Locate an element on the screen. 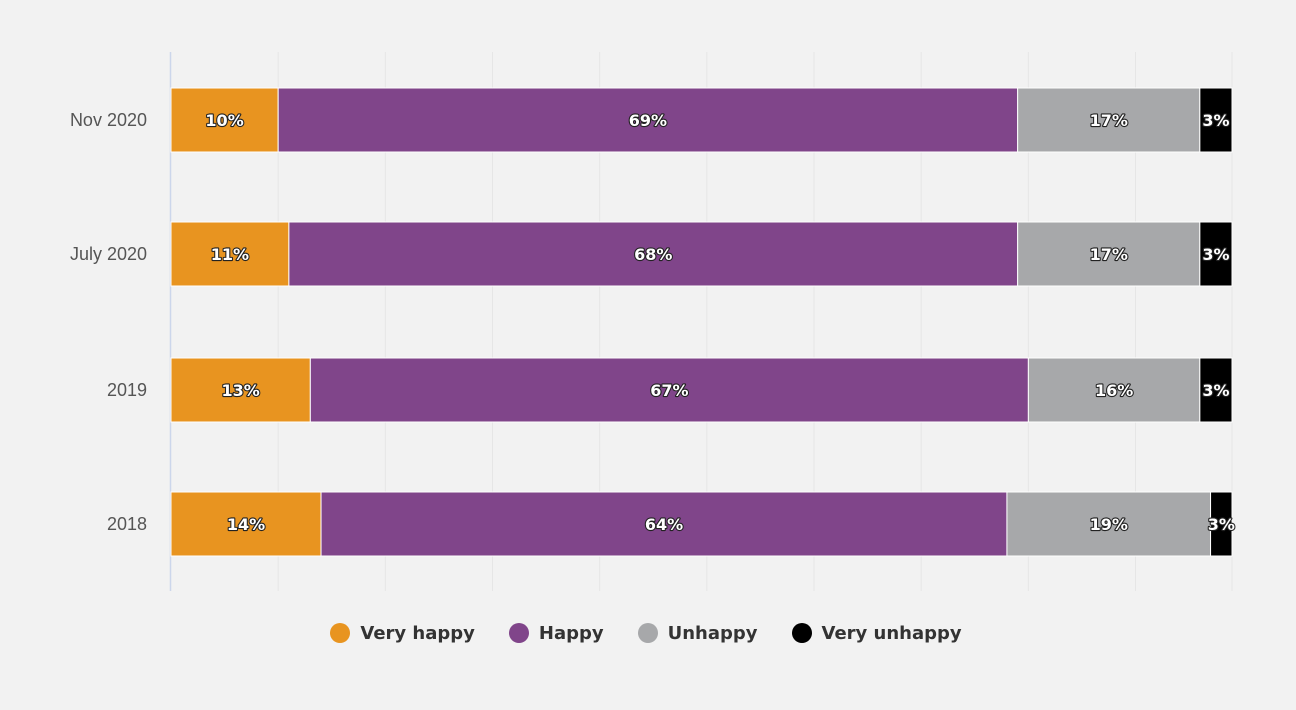  legend-swatch-happy is located at coordinates (518, 633).